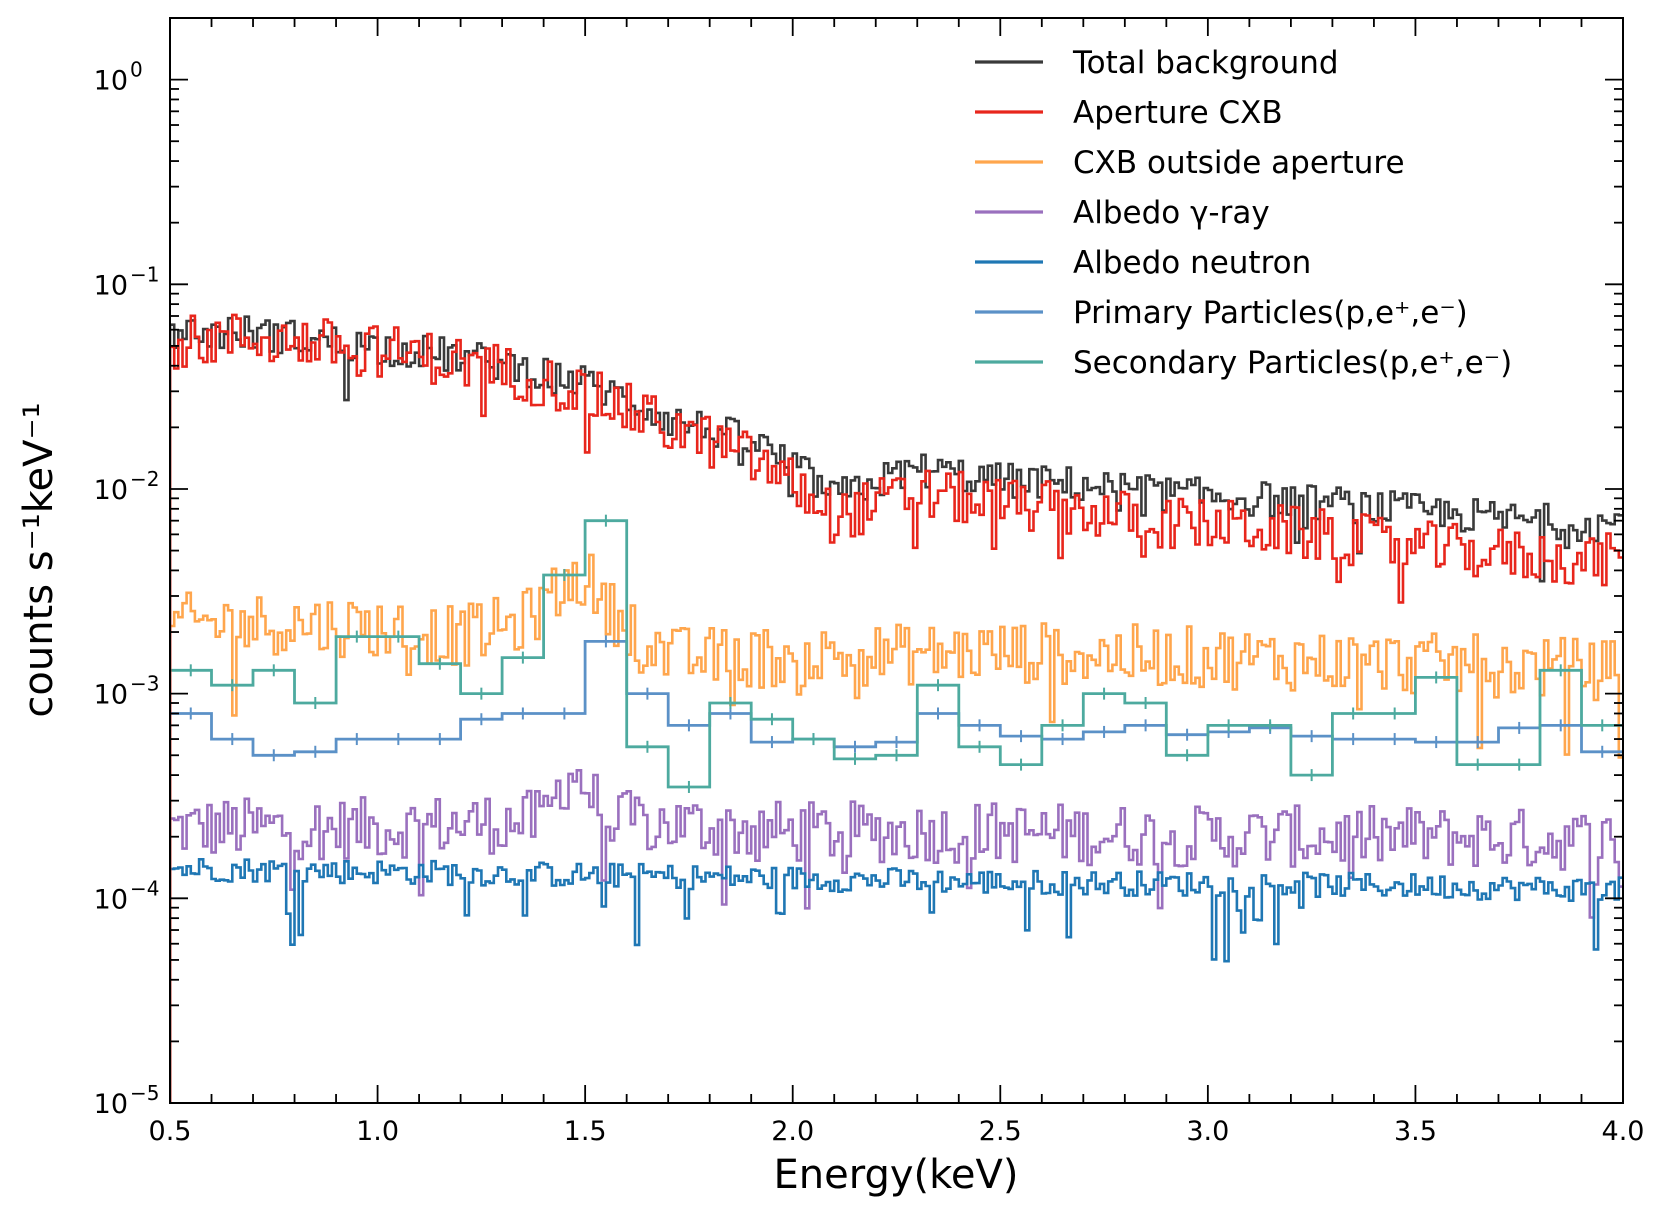  What do you see at coordinates (127, 895) in the screenshot?
I see `y-tick-label: 10 −4` at bounding box center [127, 895].